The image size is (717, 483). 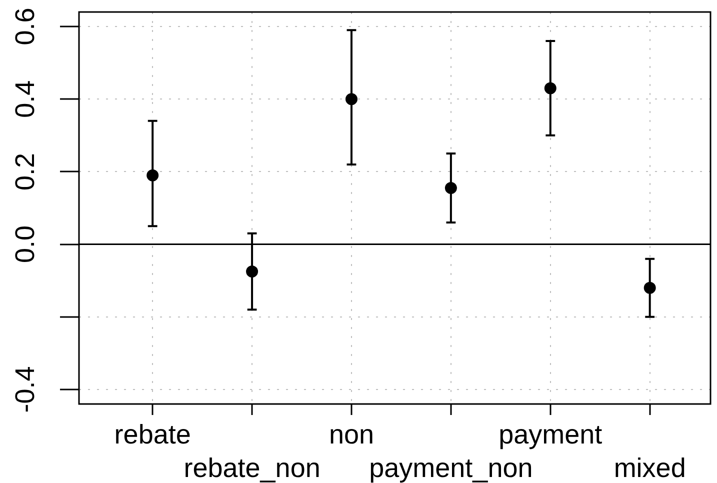 I want to click on x-tick-label: payment, so click(x=550, y=434).